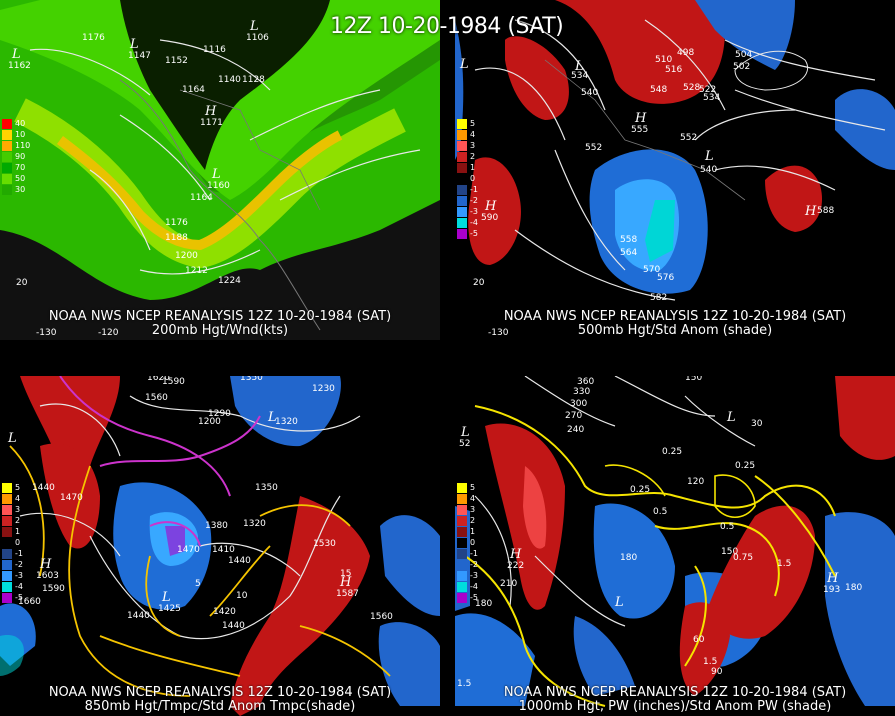  I want to click on svg-text: 540, so click(589, 93).